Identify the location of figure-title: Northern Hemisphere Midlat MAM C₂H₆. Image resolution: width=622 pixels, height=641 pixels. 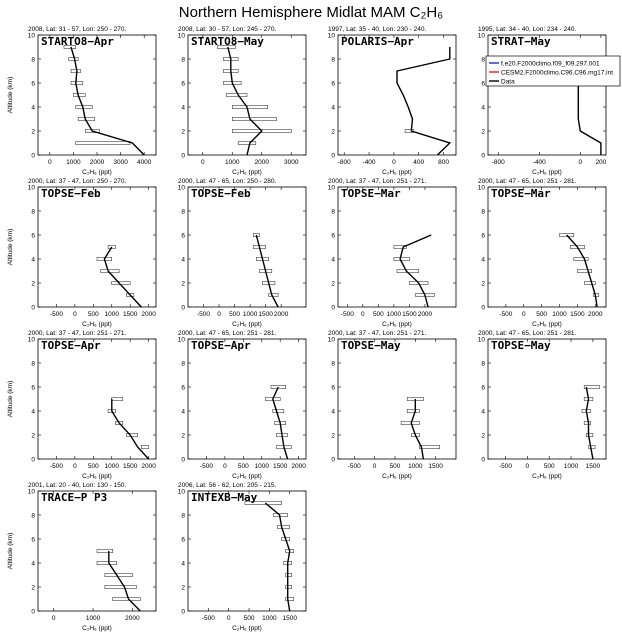
(311, 12).